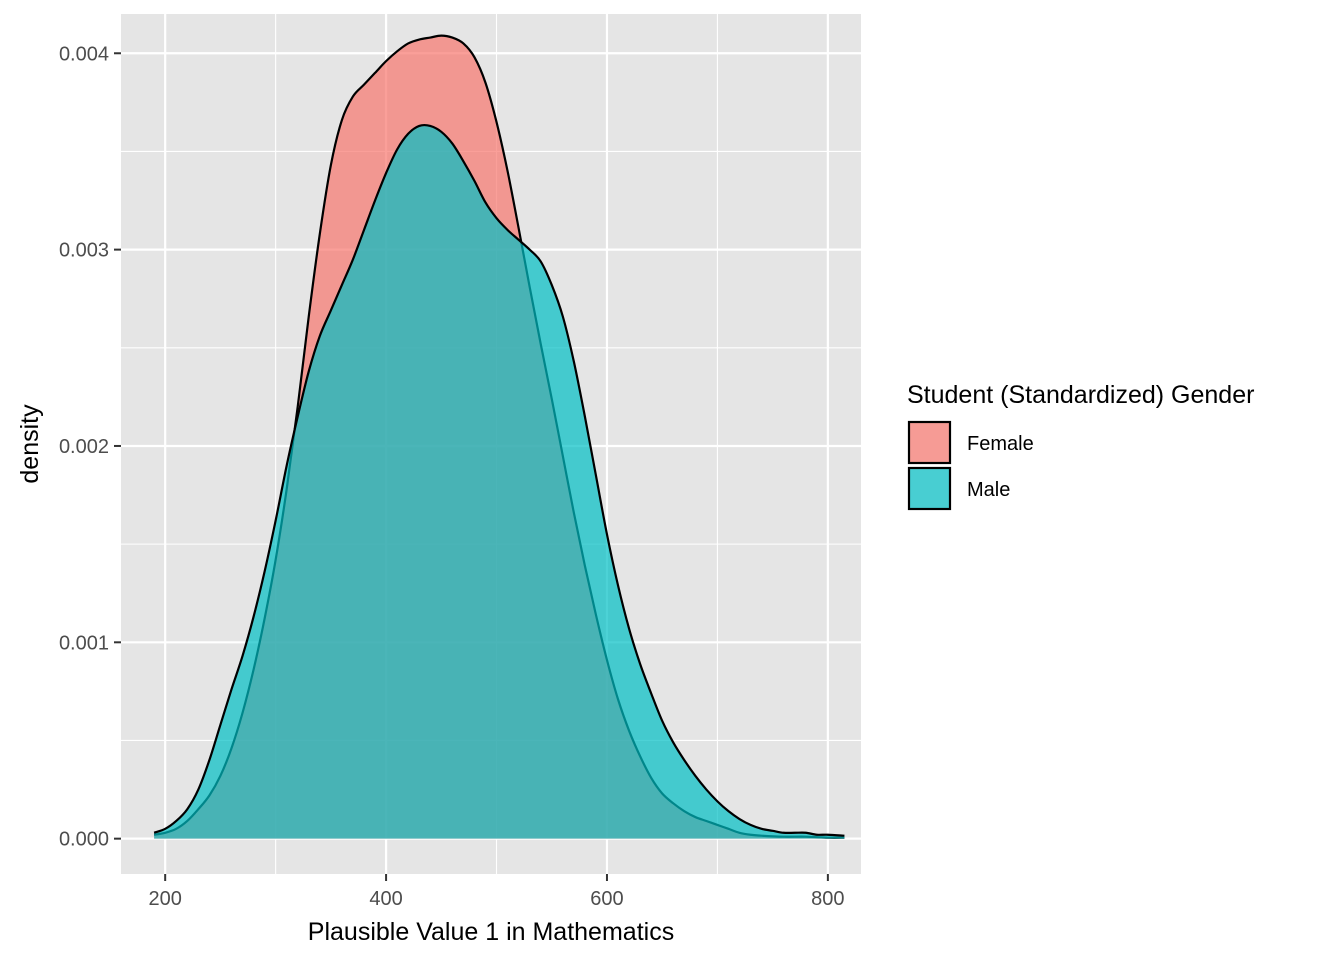  Describe the element at coordinates (929, 488) in the screenshot. I see `legend-swatch-male` at that location.